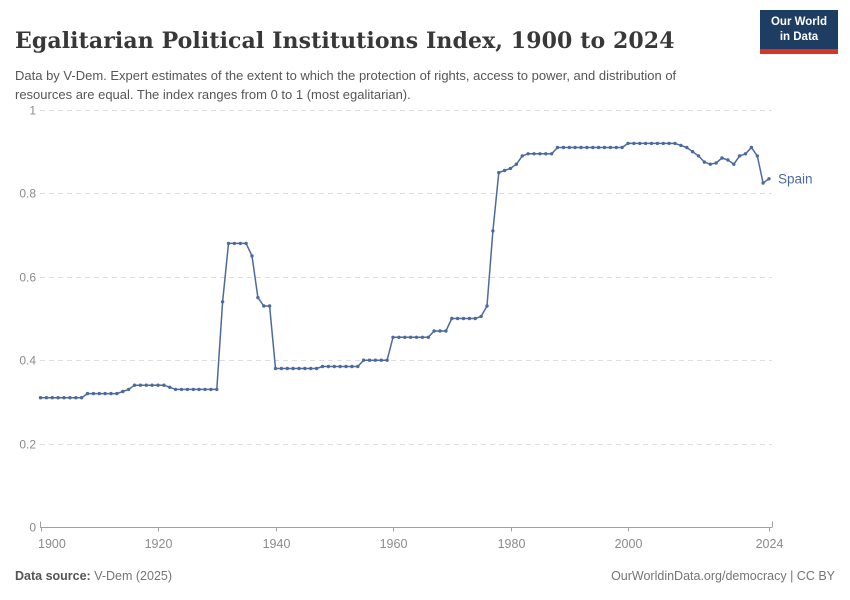 This screenshot has width=850, height=600. Describe the element at coordinates (723, 576) in the screenshot. I see `credit-link: OurWorldinData.org/democracy | CC BY` at that location.